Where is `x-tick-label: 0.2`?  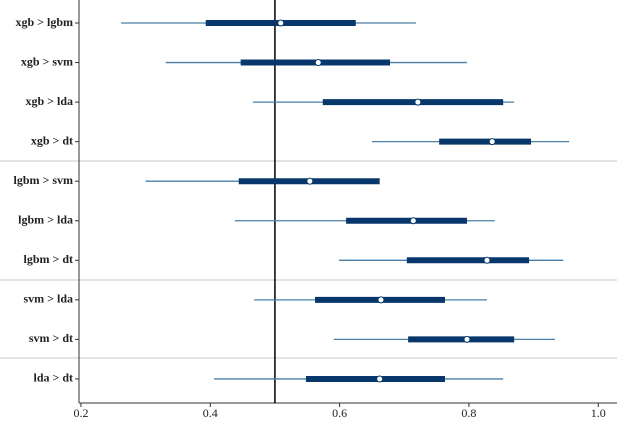
x-tick-label: 0.2 is located at coordinates (80, 413).